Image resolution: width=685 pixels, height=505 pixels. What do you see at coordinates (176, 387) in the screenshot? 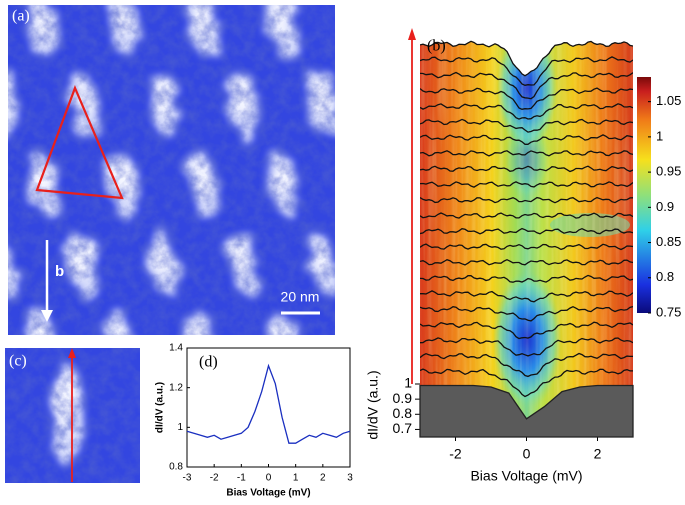
I see `y-tick-label: 1.2` at bounding box center [176, 387].